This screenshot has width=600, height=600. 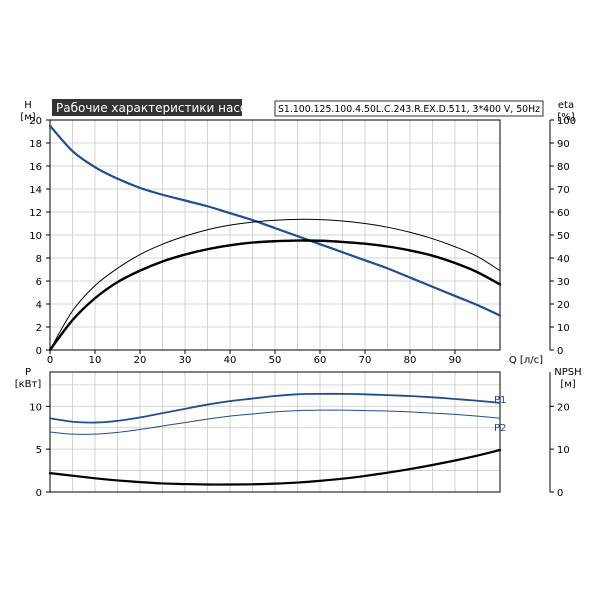 What do you see at coordinates (39, 282) in the screenshot?
I see `top-y-tick-label: 6` at bounding box center [39, 282].